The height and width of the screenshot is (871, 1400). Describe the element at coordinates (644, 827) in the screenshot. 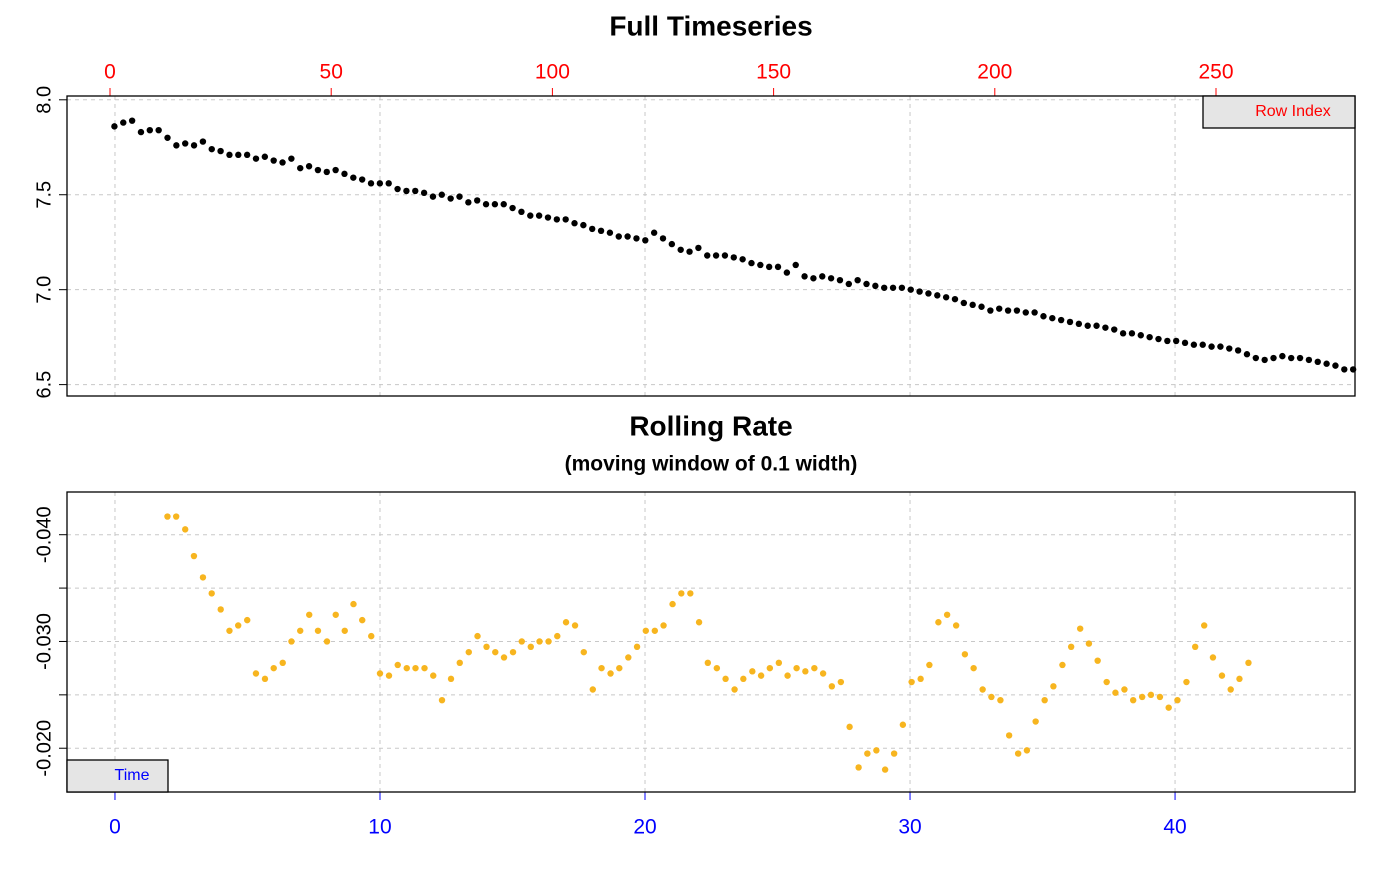

I see `x-tick-label: 20` at that location.